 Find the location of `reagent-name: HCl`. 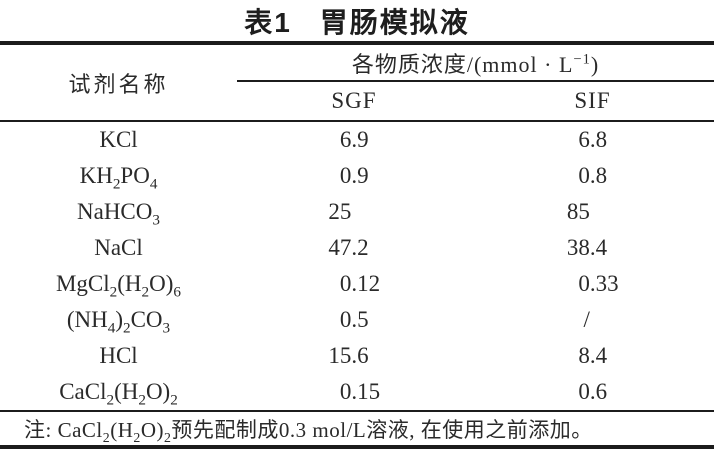

reagent-name: HCl is located at coordinates (118, 355).